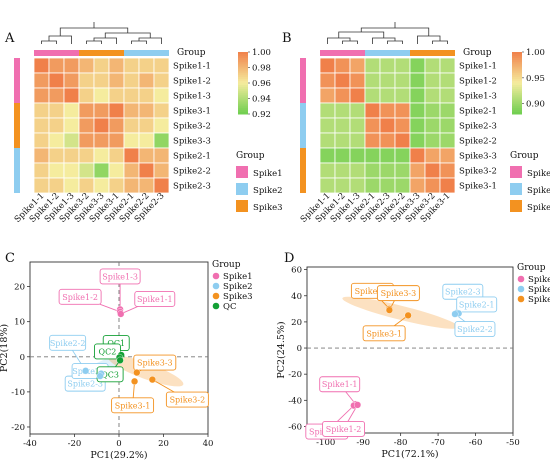 The width and height of the screenshot is (550, 470). Describe the element at coordinates (9, 38) in the screenshot. I see `panel-letter: A` at that location.